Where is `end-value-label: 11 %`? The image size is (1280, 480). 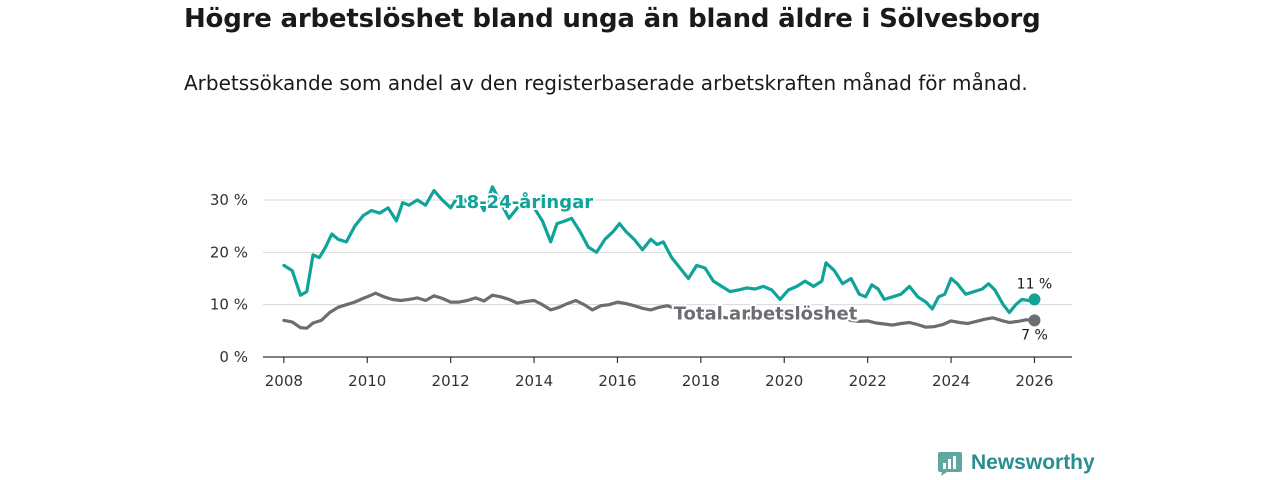 end-value-label: 11 % is located at coordinates (1035, 284).